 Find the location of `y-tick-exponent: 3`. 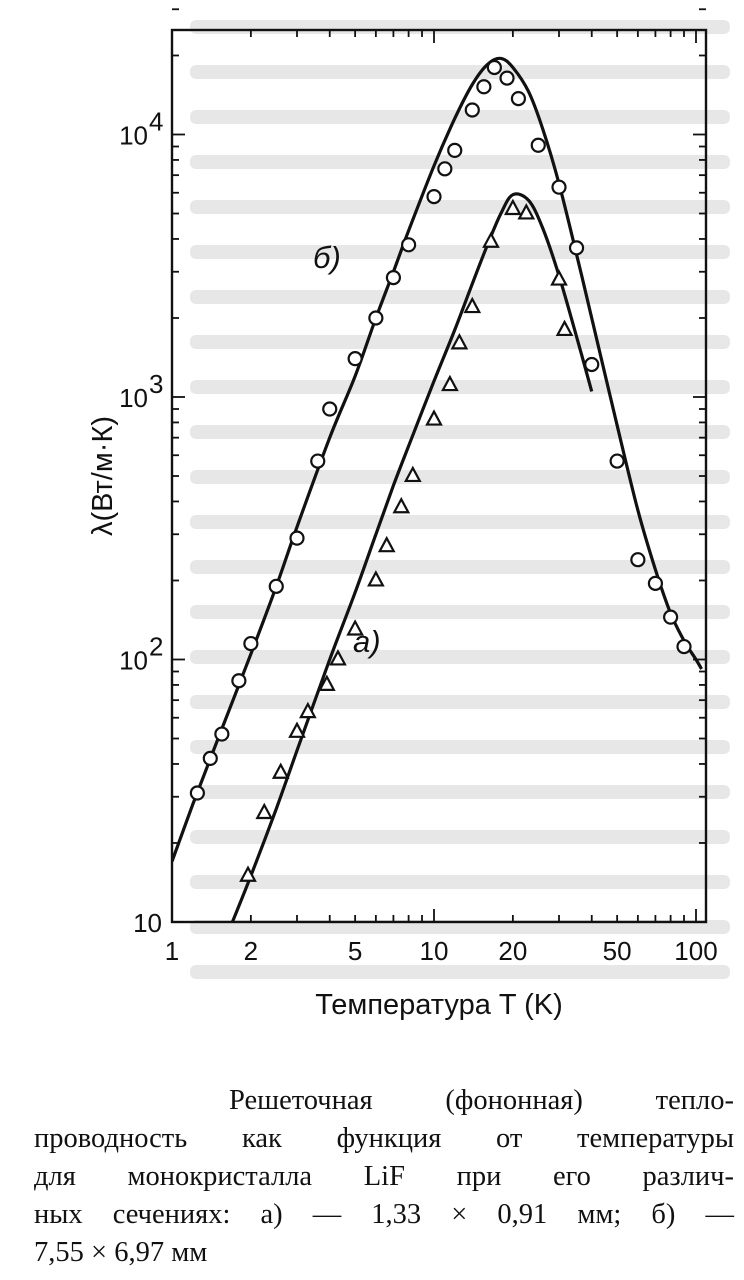

y-tick-exponent: 3 is located at coordinates (156, 384).